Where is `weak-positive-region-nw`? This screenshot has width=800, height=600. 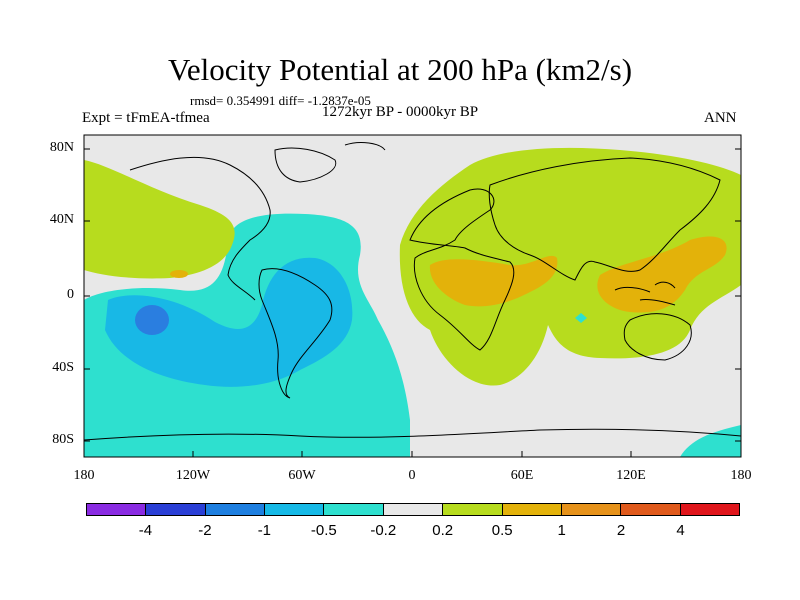 weak-positive-region-nw is located at coordinates (159, 219).